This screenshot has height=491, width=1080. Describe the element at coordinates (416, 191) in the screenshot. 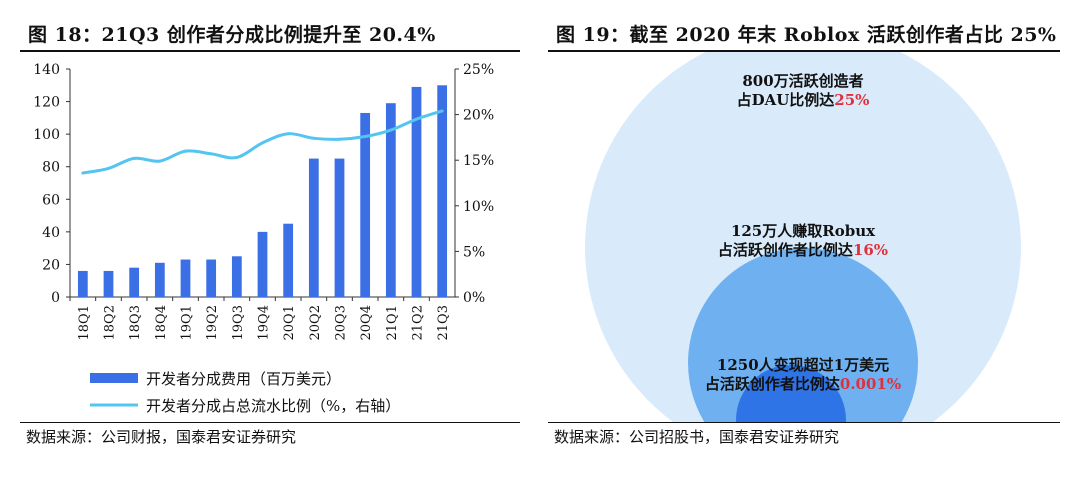

I see `bar-21Q2` at that location.